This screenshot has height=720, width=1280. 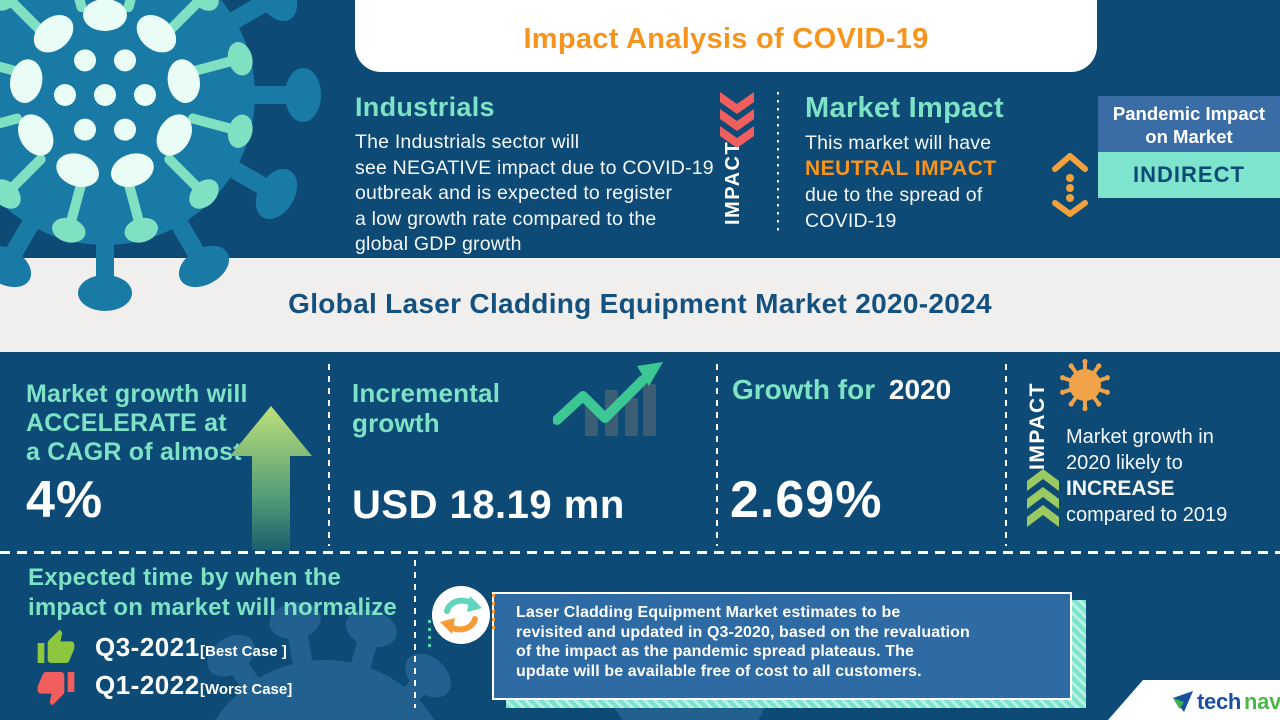 What do you see at coordinates (147, 647) in the screenshot?
I see `best-case-value: Q3-2021` at bounding box center [147, 647].